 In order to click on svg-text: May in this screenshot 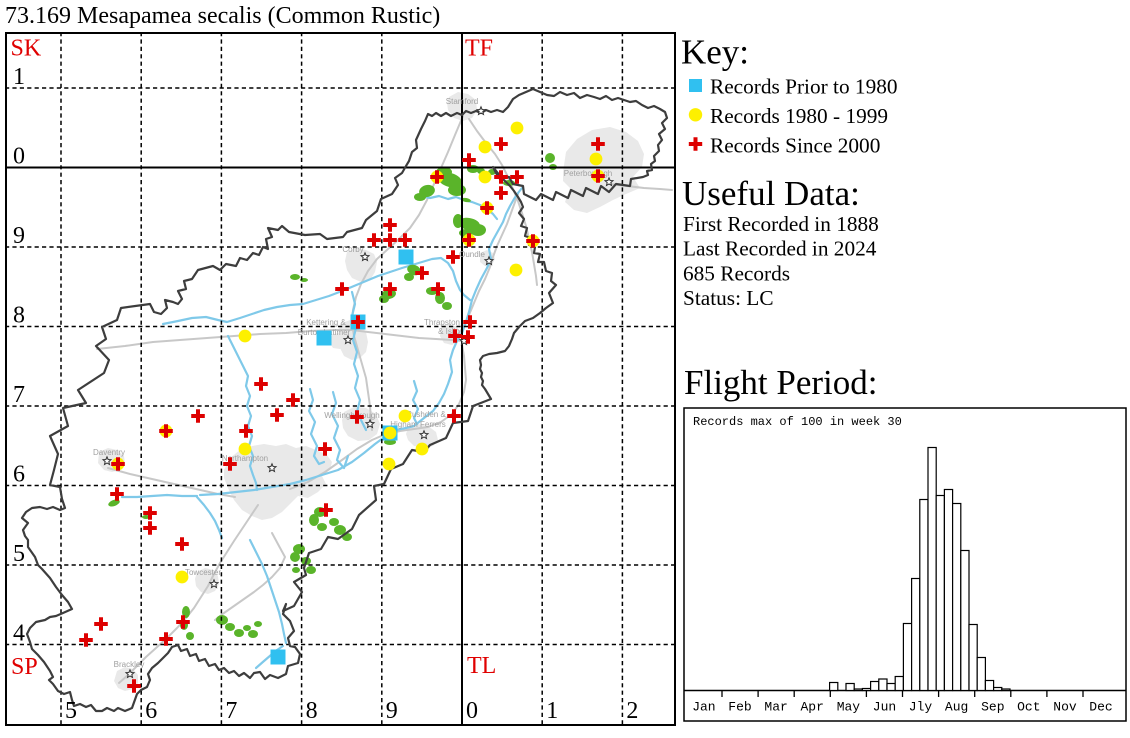, I will do `click(849, 707)`.